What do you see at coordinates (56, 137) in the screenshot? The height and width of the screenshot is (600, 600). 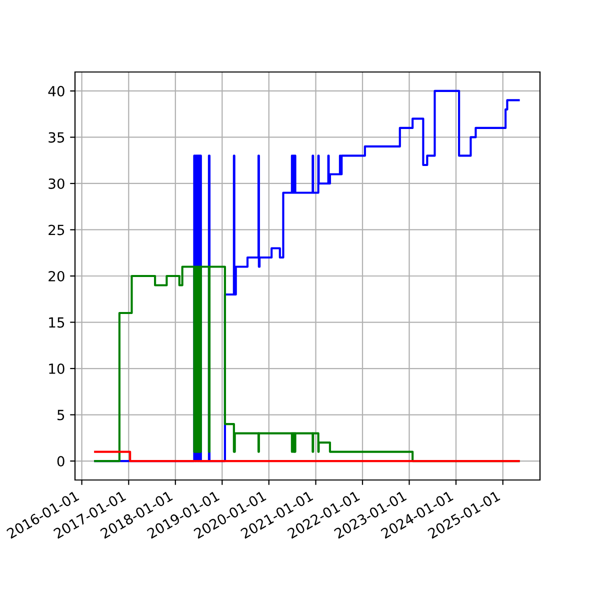 I see `y-tick-label: 35` at bounding box center [56, 137].